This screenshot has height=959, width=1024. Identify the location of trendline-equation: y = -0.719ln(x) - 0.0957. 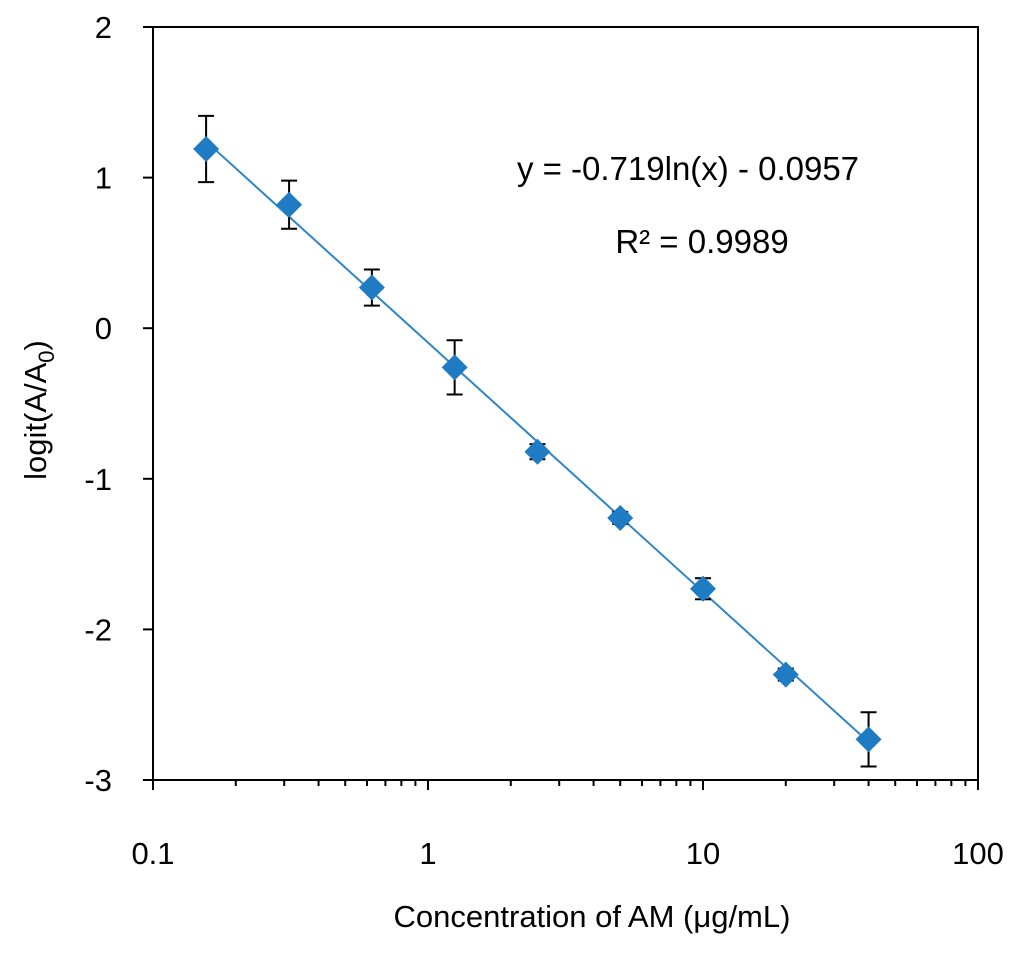
(688, 168).